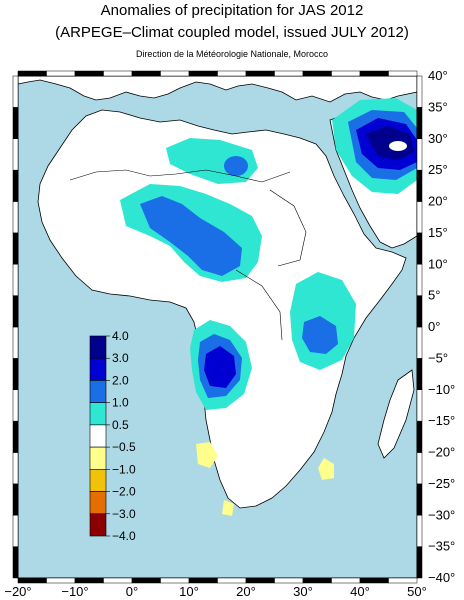 This screenshot has height=600, width=464. Describe the element at coordinates (441, 483) in the screenshot. I see `latitude-label: −25°` at that location.